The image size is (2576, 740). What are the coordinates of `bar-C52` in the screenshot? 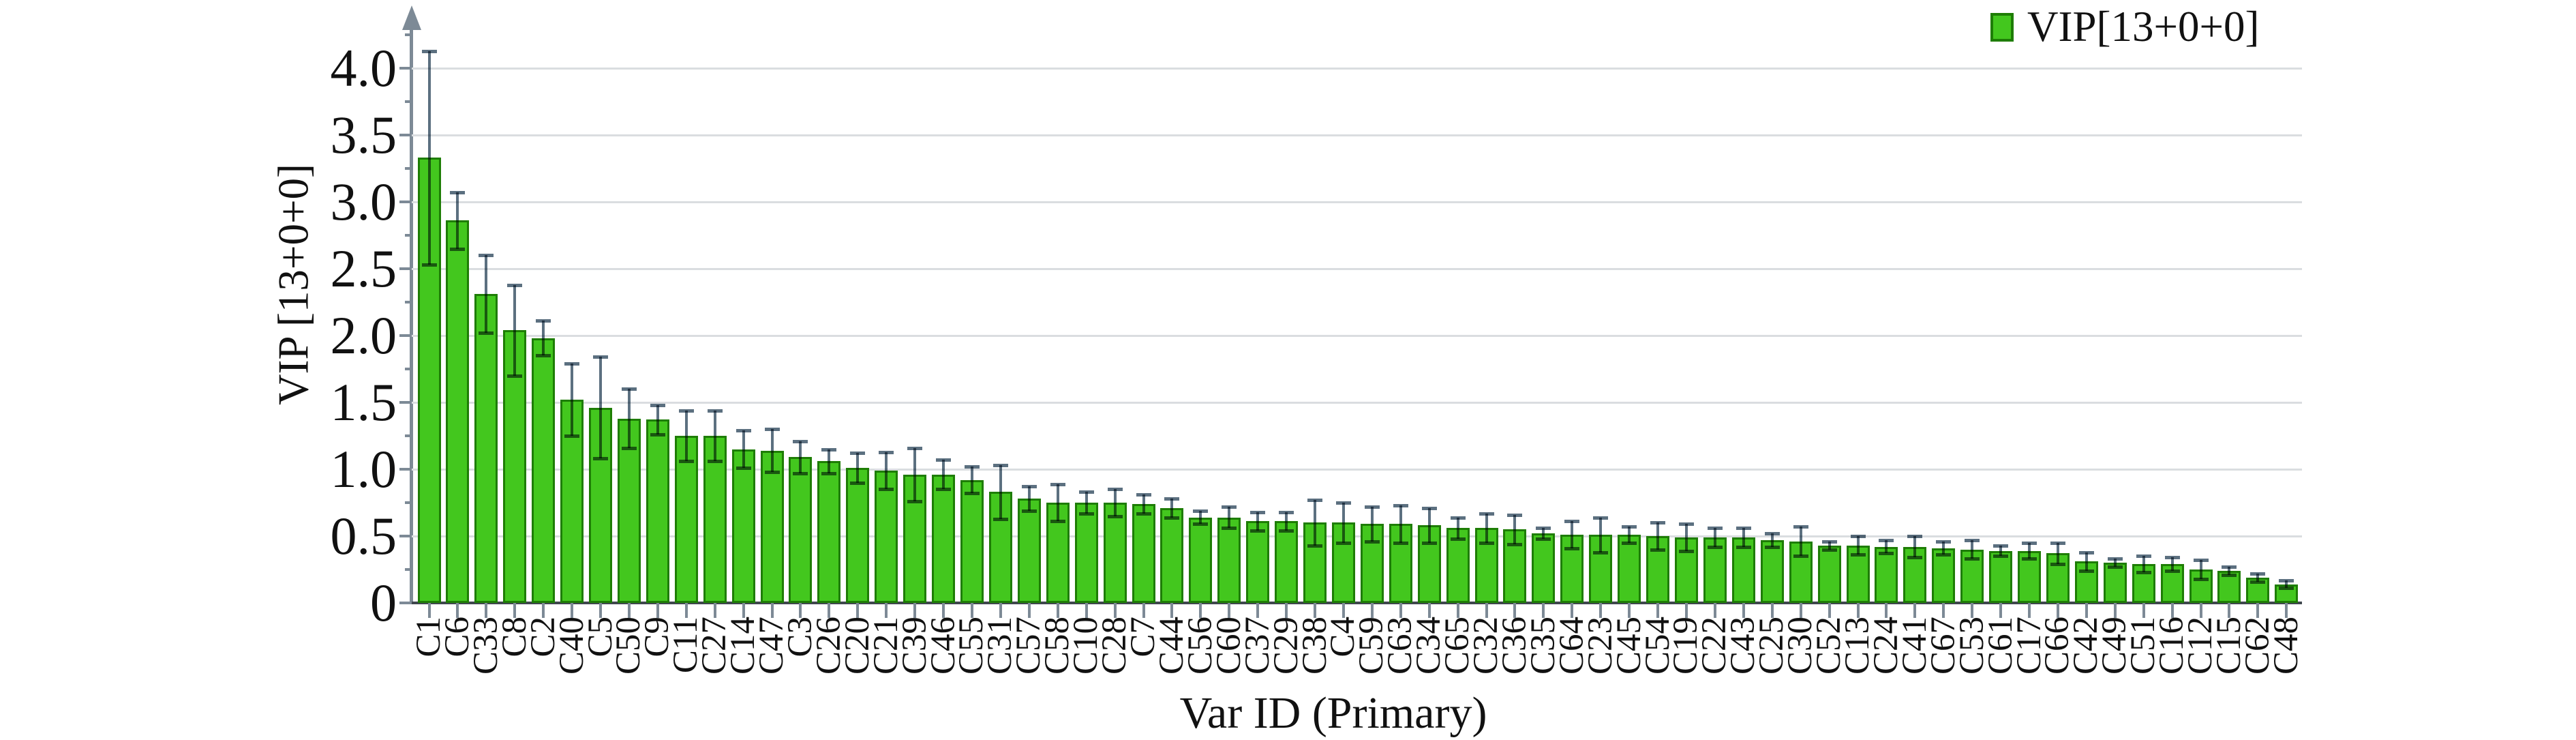 It's located at (1829, 574).